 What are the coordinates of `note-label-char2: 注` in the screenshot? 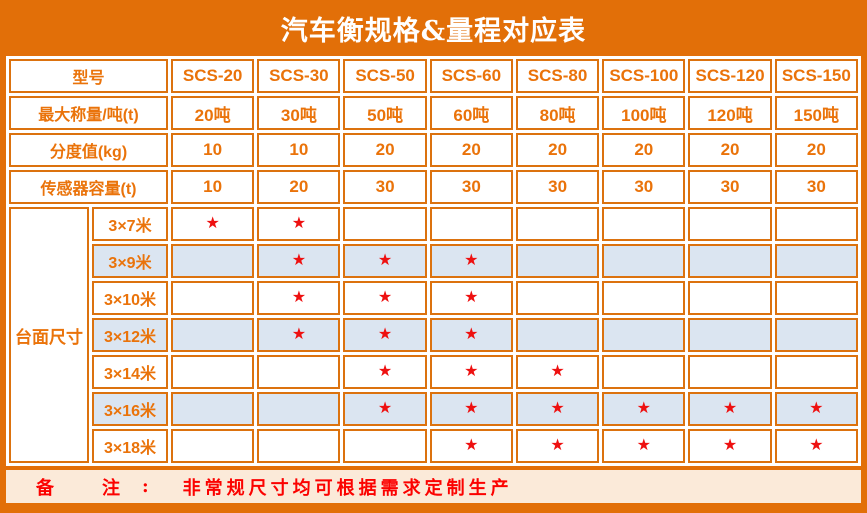 It's located at (111, 488).